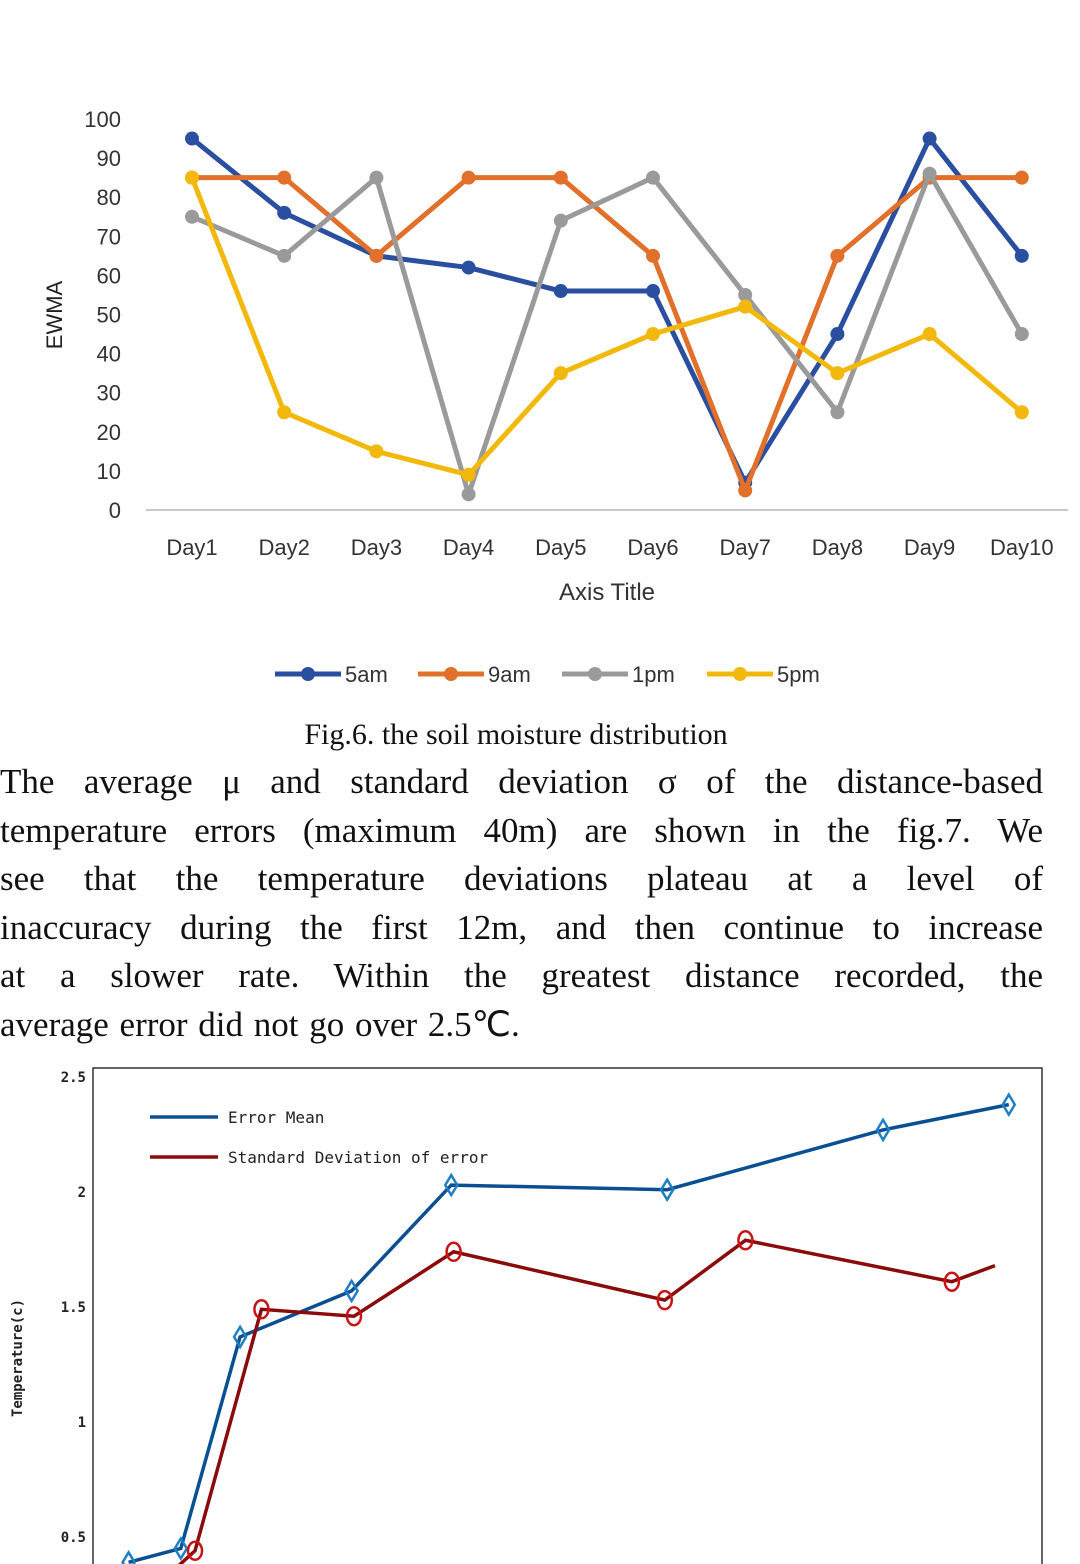 Image resolution: width=1080 pixels, height=1564 pixels. Describe the element at coordinates (109, 158) in the screenshot. I see `y-tick-label: 90` at that location.